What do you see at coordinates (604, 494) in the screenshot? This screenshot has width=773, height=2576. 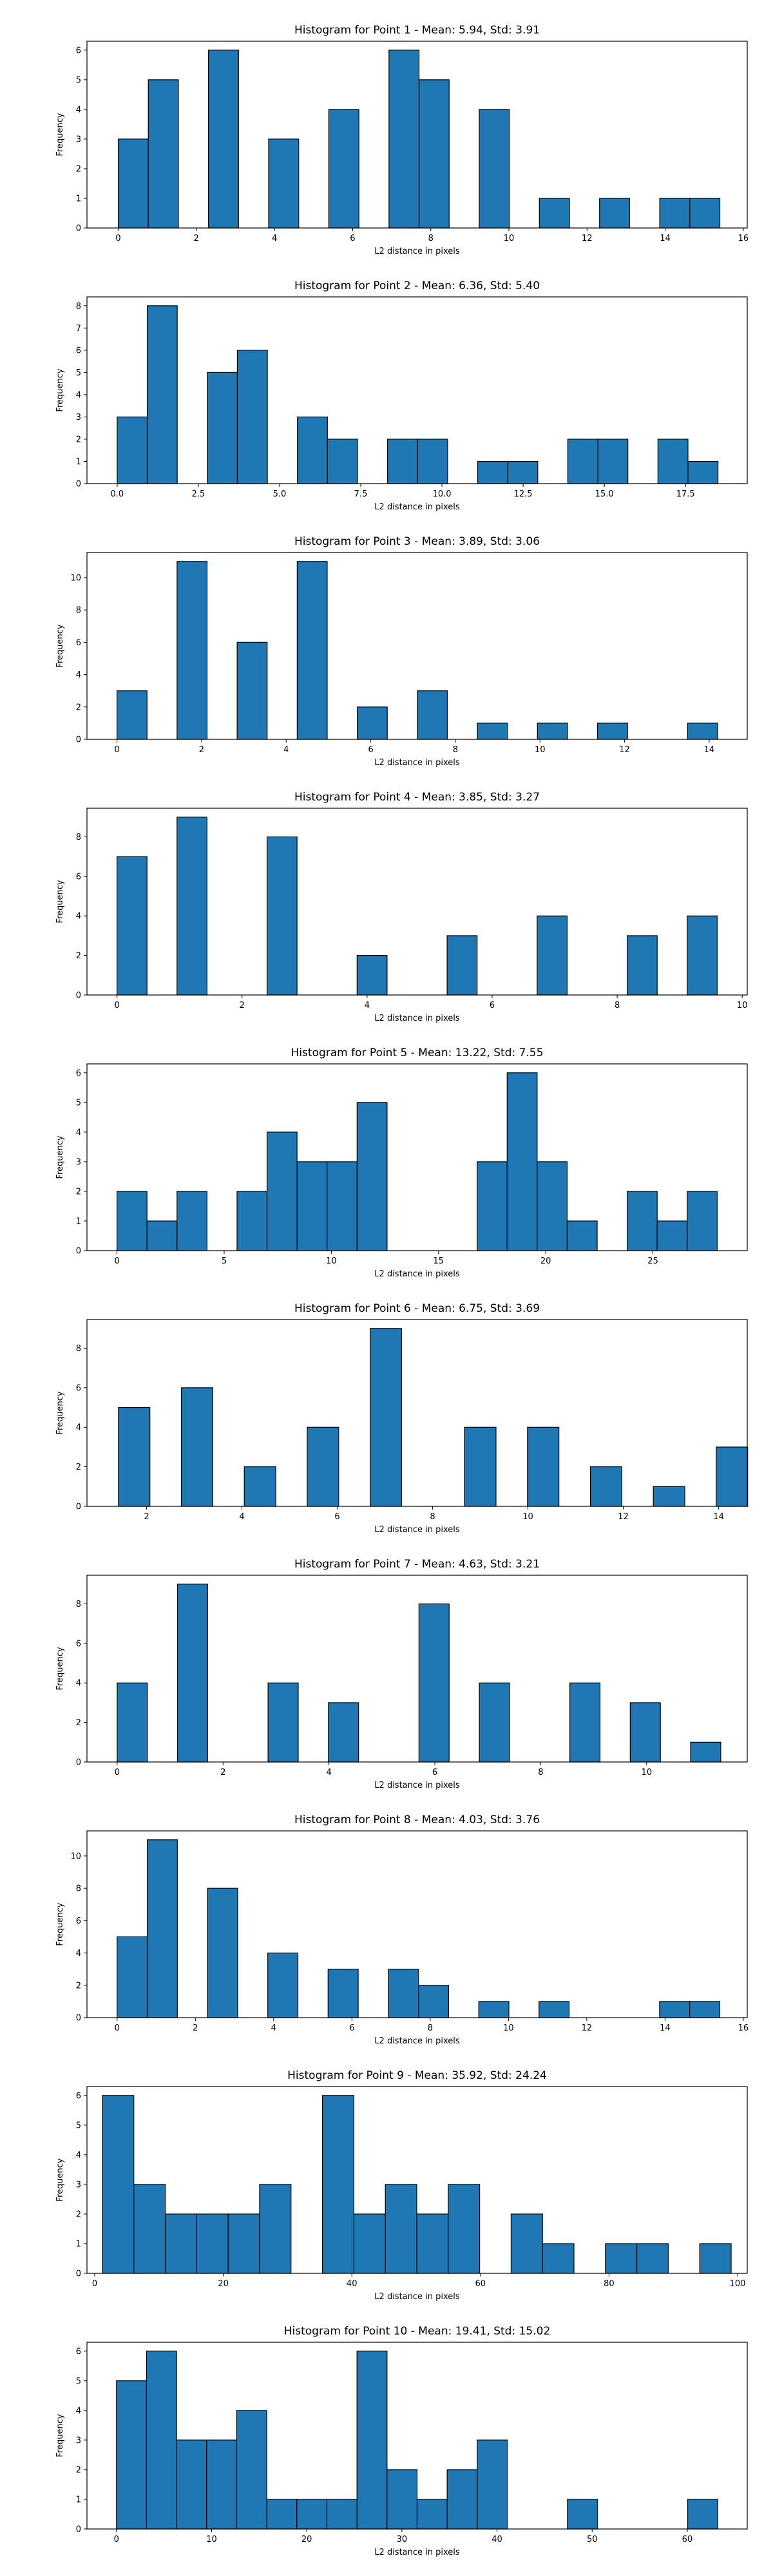 I see `x-tick-label: 15.0` at bounding box center [604, 494].